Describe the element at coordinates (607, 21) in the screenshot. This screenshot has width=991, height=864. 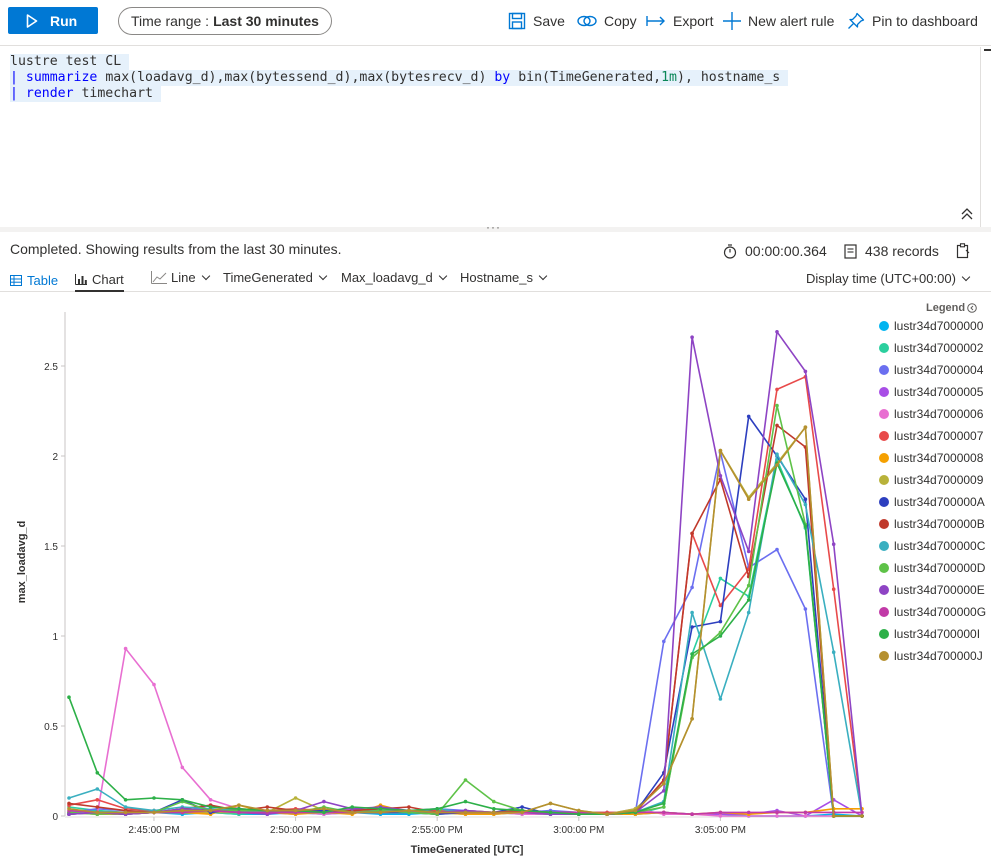
I see `copy-button: Copy` at that location.